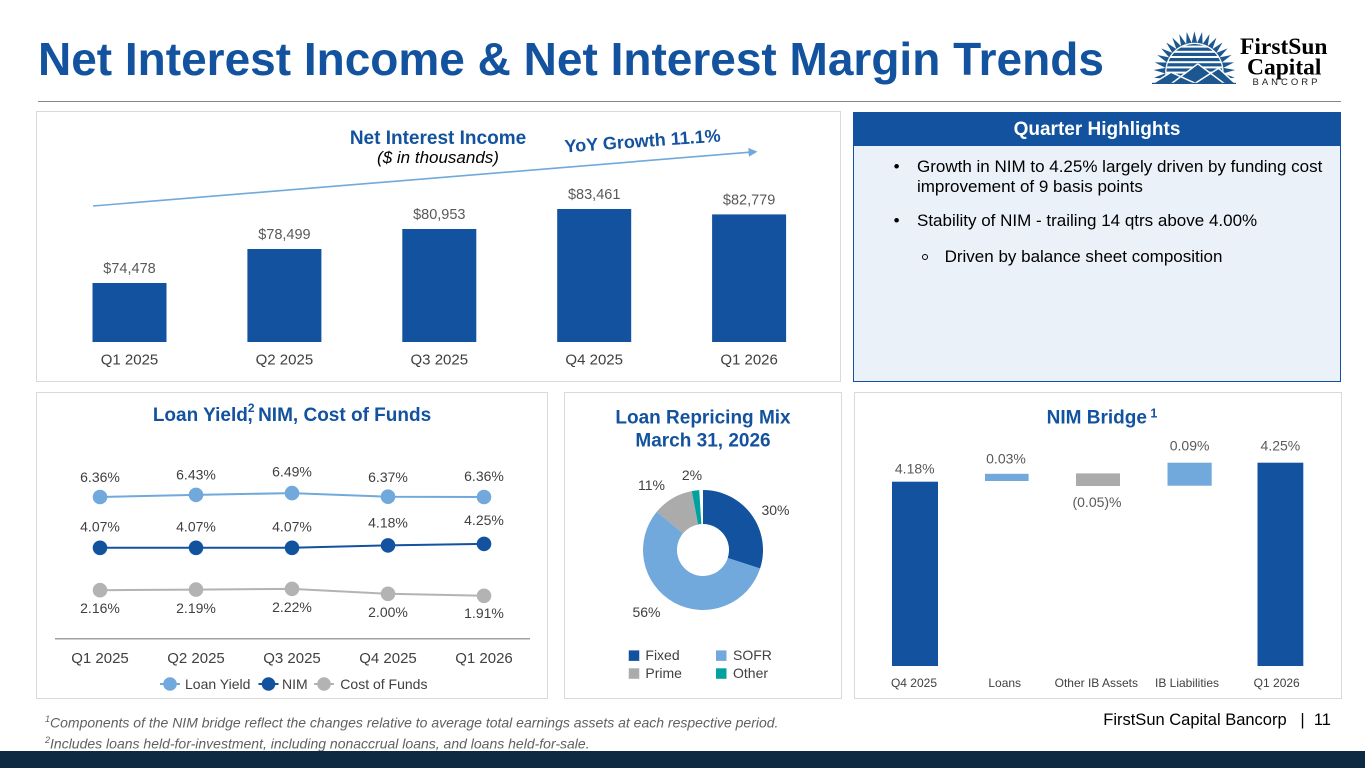 This screenshot has width=1365, height=768. What do you see at coordinates (692, 475) in the screenshot?
I see `svg-text: 2%` at bounding box center [692, 475].